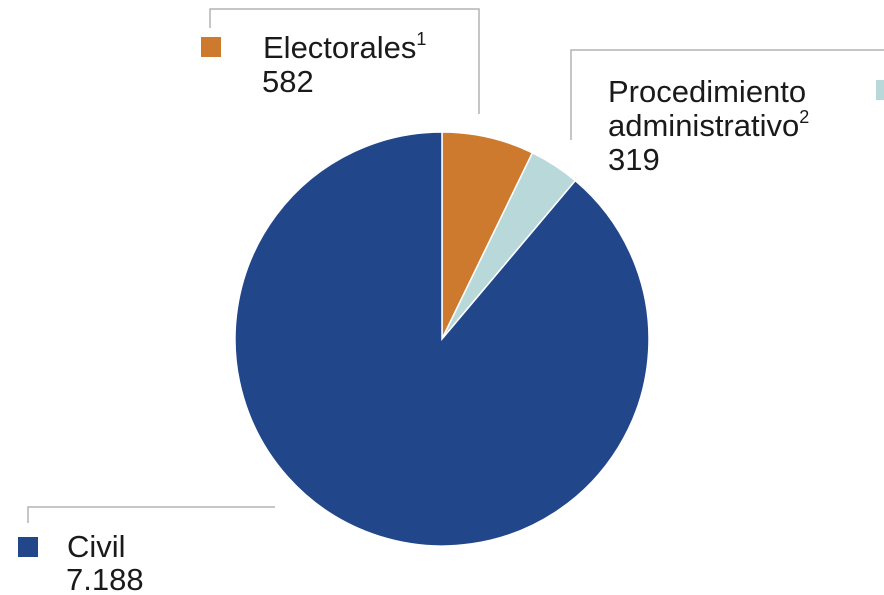 This screenshot has height=595, width=884. Describe the element at coordinates (105, 578) in the screenshot. I see `slice-value-civil: 7.188` at that location.